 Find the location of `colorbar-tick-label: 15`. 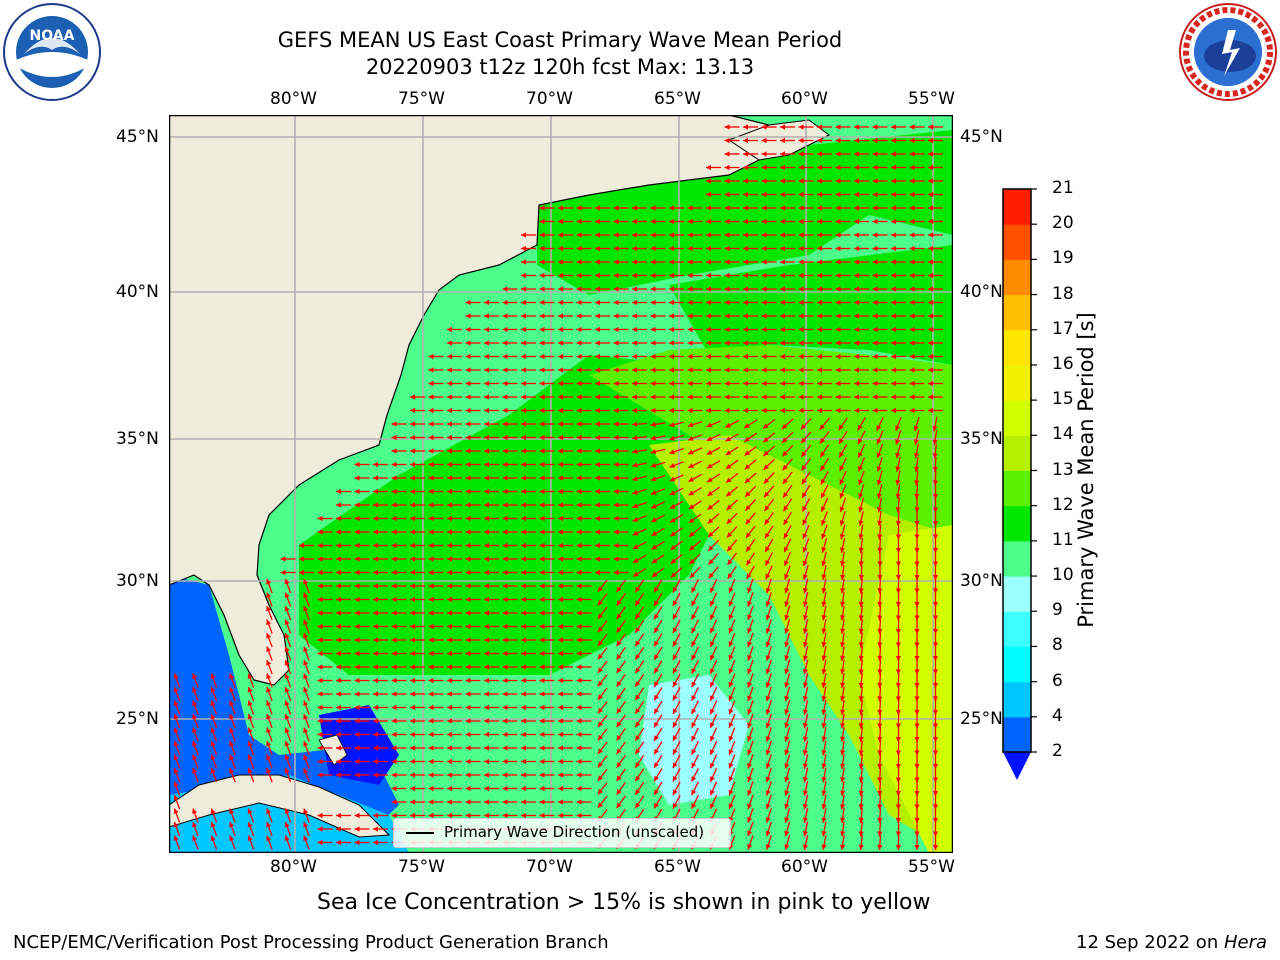

colorbar-tick-label: 15 is located at coordinates (1063, 399).